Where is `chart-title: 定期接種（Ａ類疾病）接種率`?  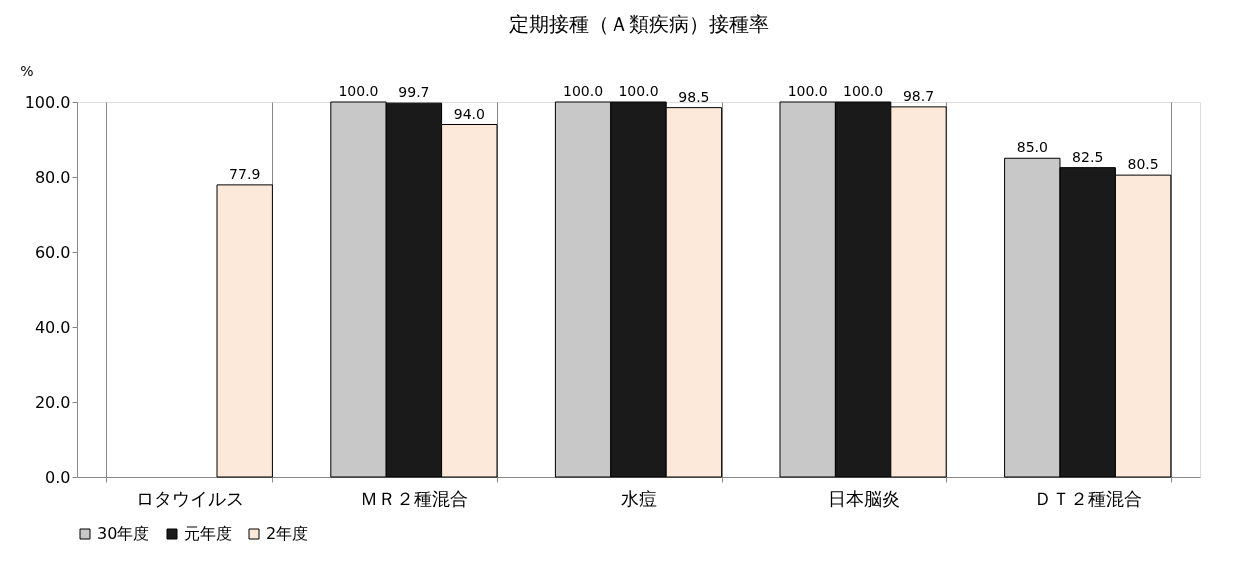 chart-title: 定期接種（Ａ類疾病）接種率 is located at coordinates (638, 24).